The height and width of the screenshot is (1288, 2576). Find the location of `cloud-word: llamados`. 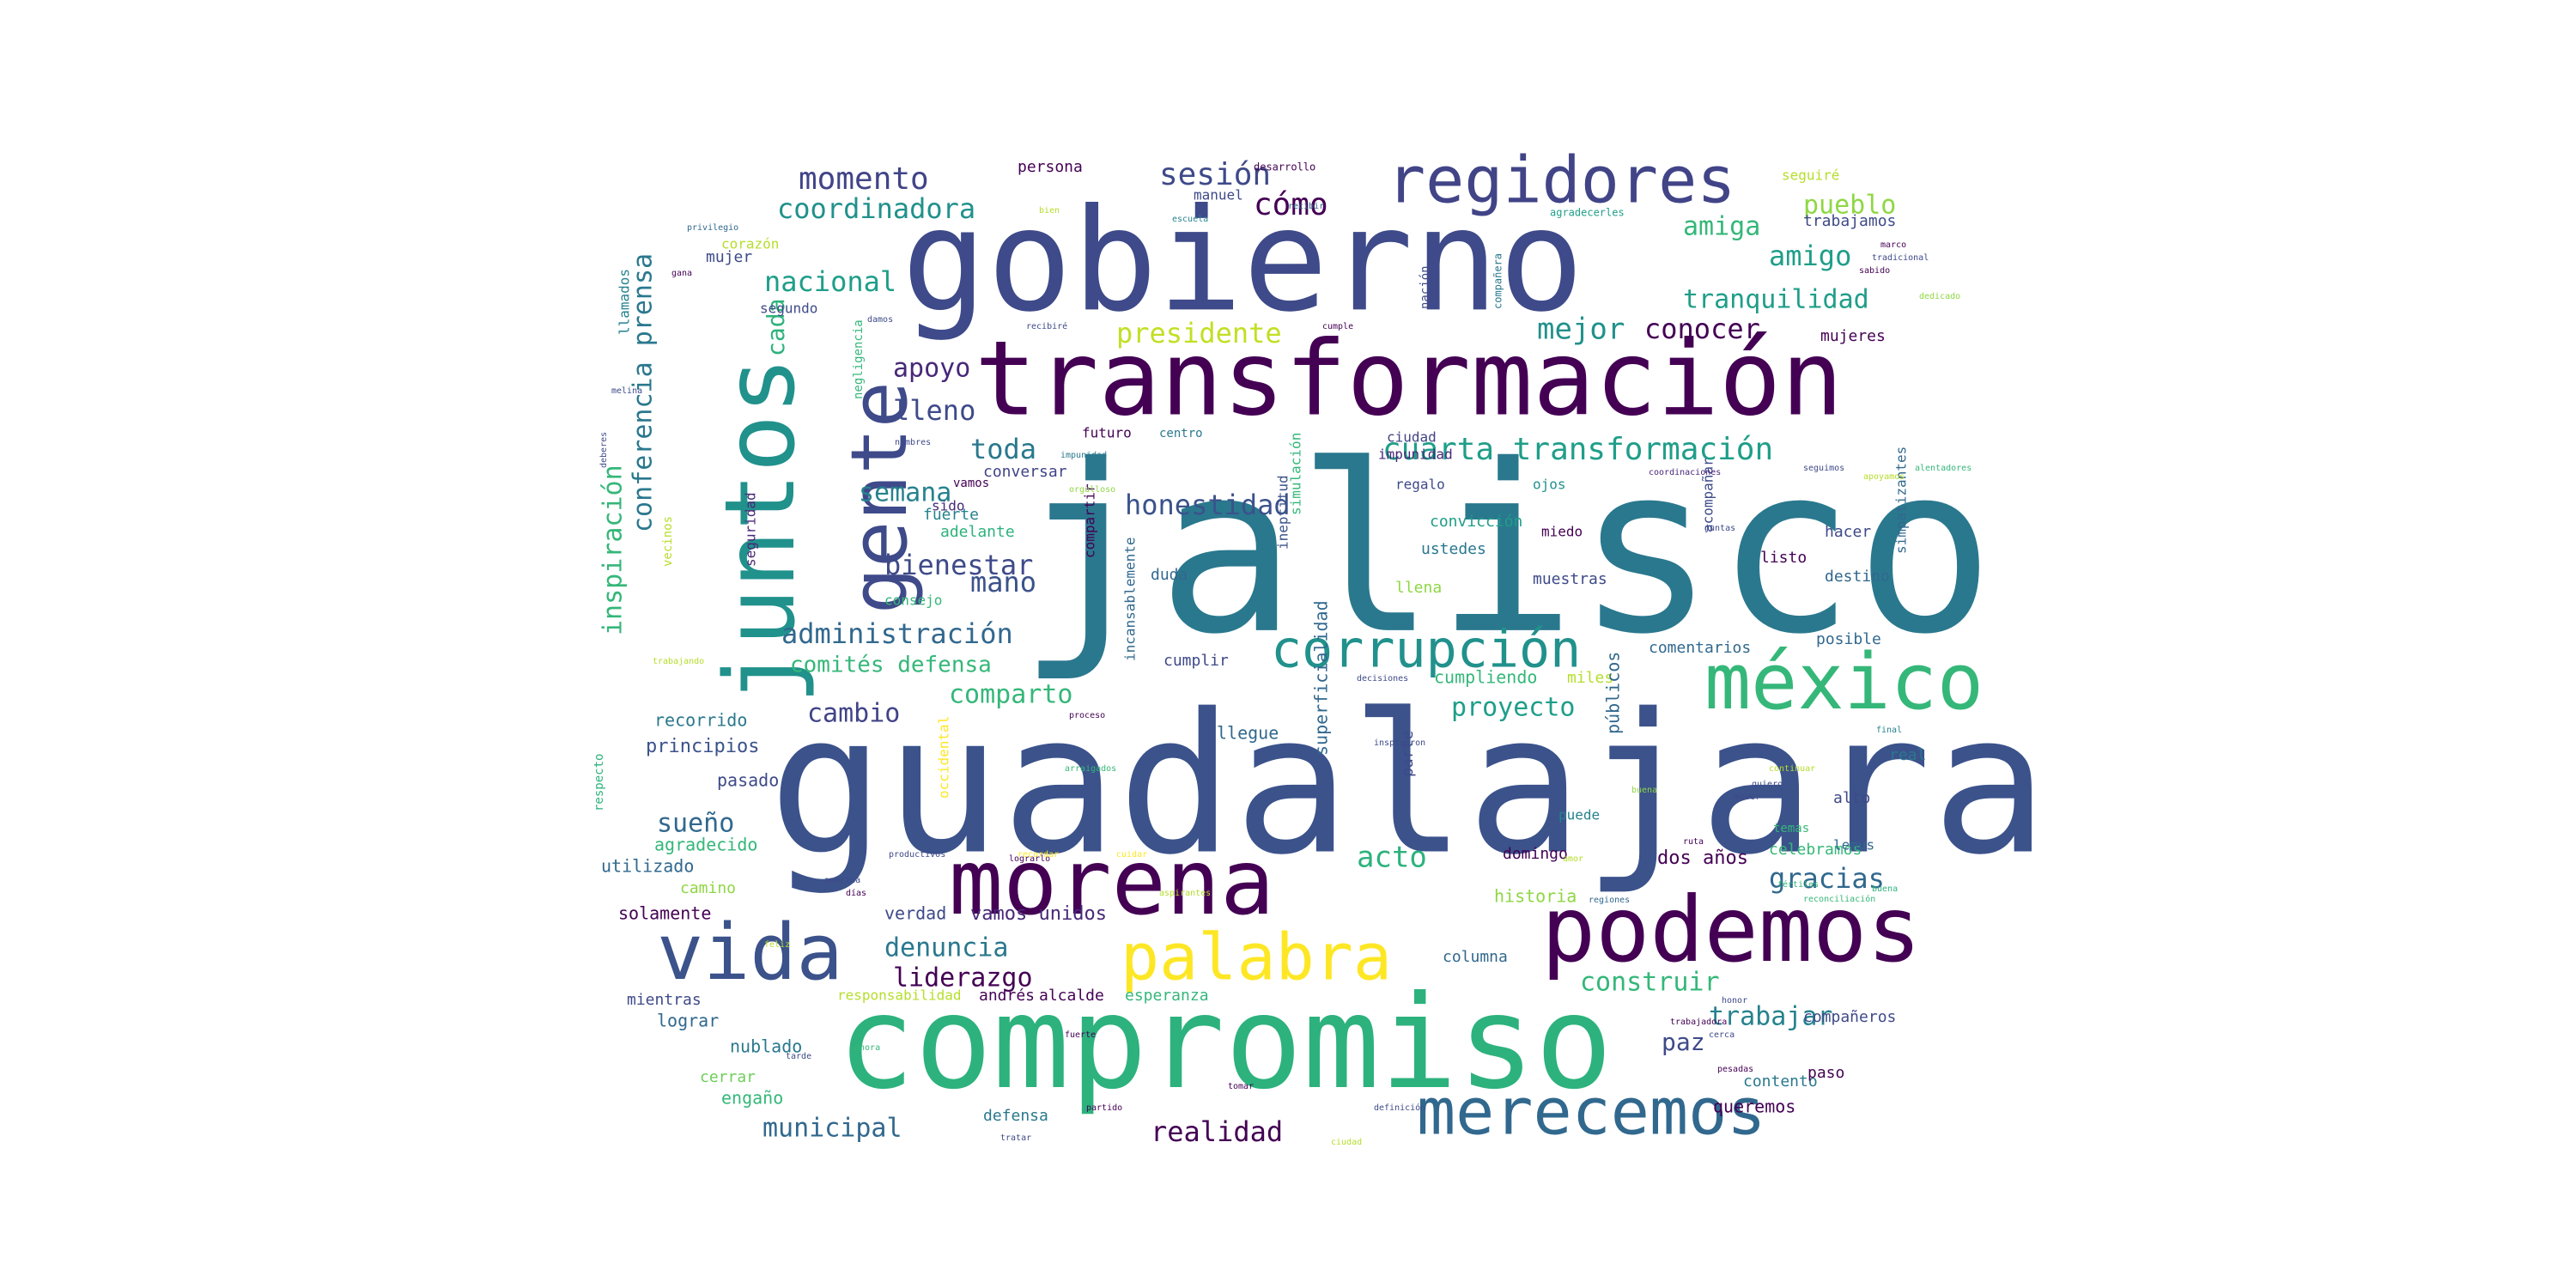

cloud-word: llamados is located at coordinates (625, 302).